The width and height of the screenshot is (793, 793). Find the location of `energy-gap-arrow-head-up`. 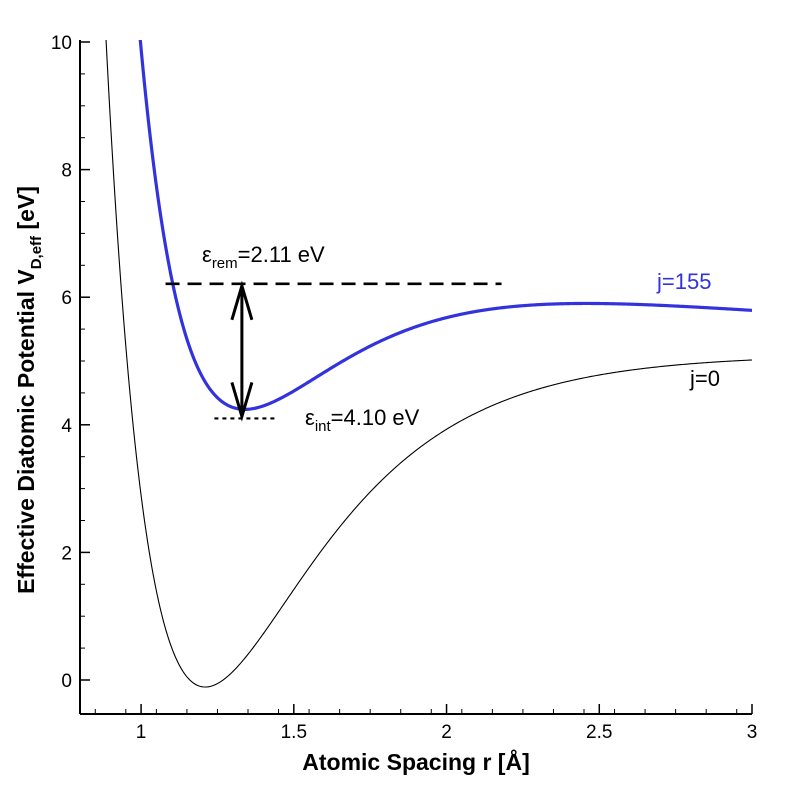

energy-gap-arrow-head-up is located at coordinates (242, 300).